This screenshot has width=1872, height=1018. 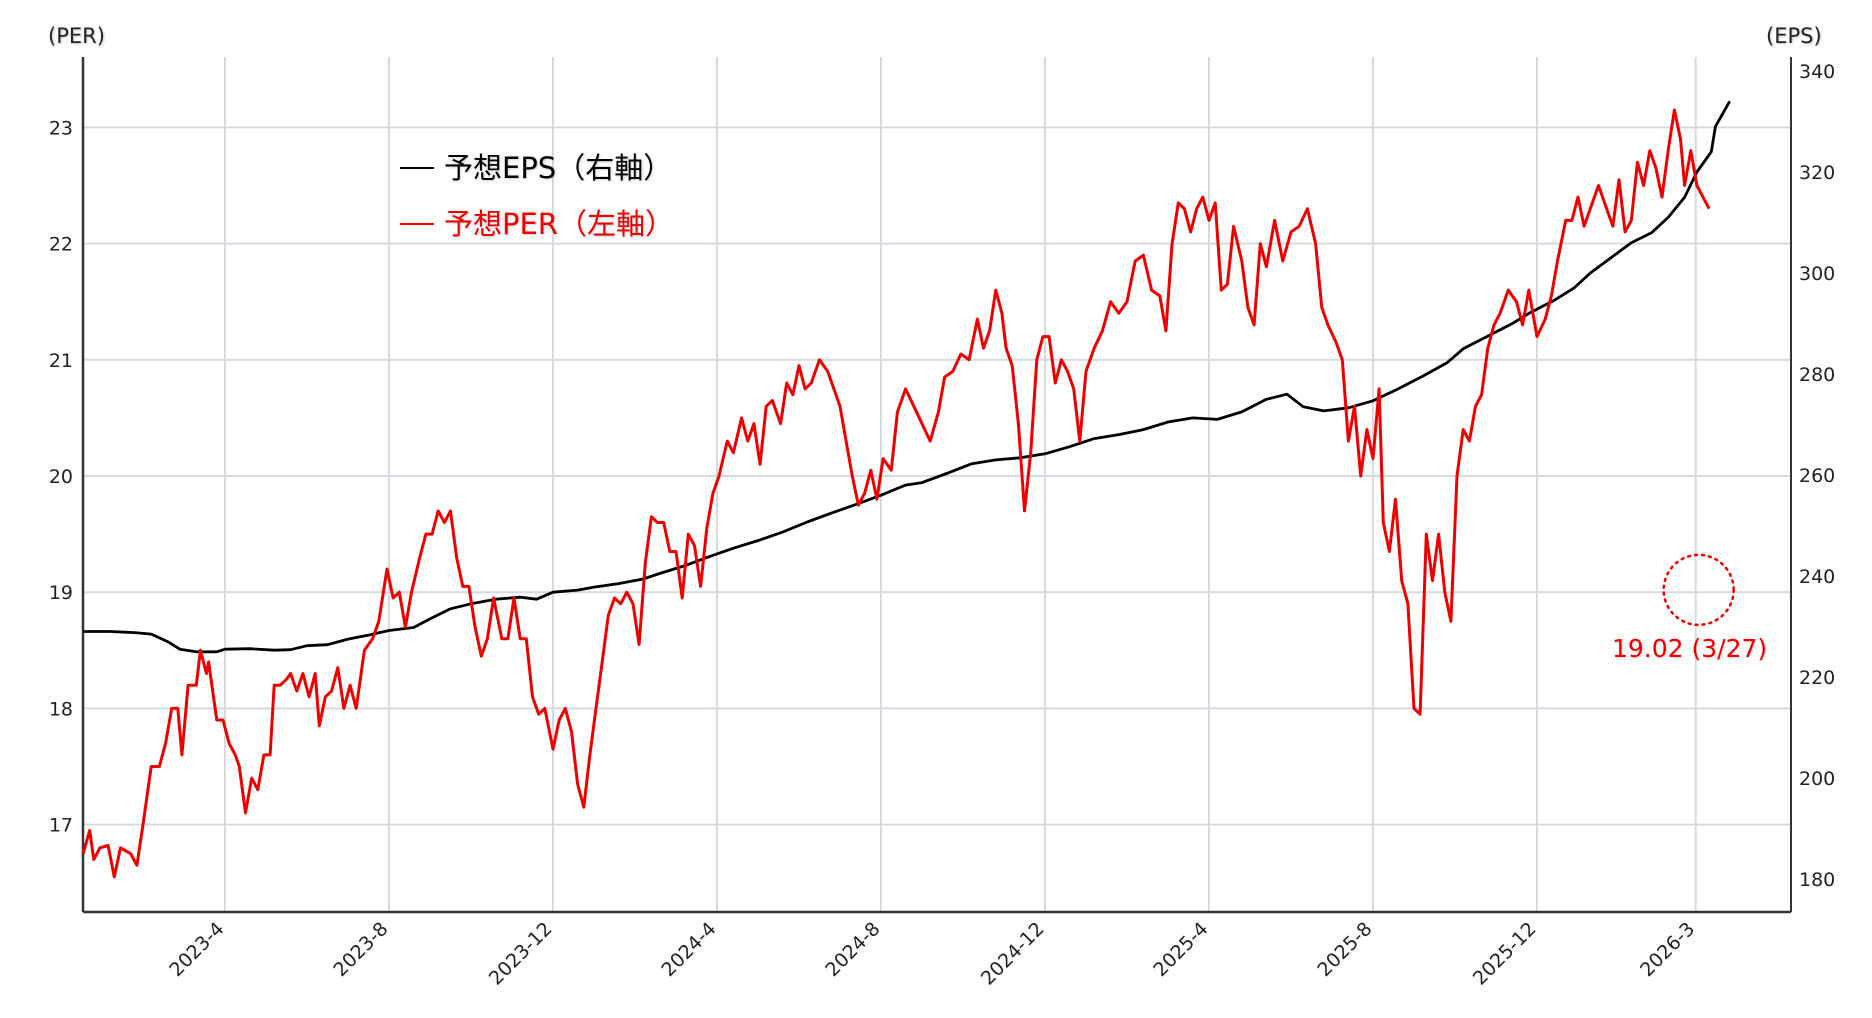 I want to click on legend-item-per: 予想PER（左軸）, so click(x=537, y=224).